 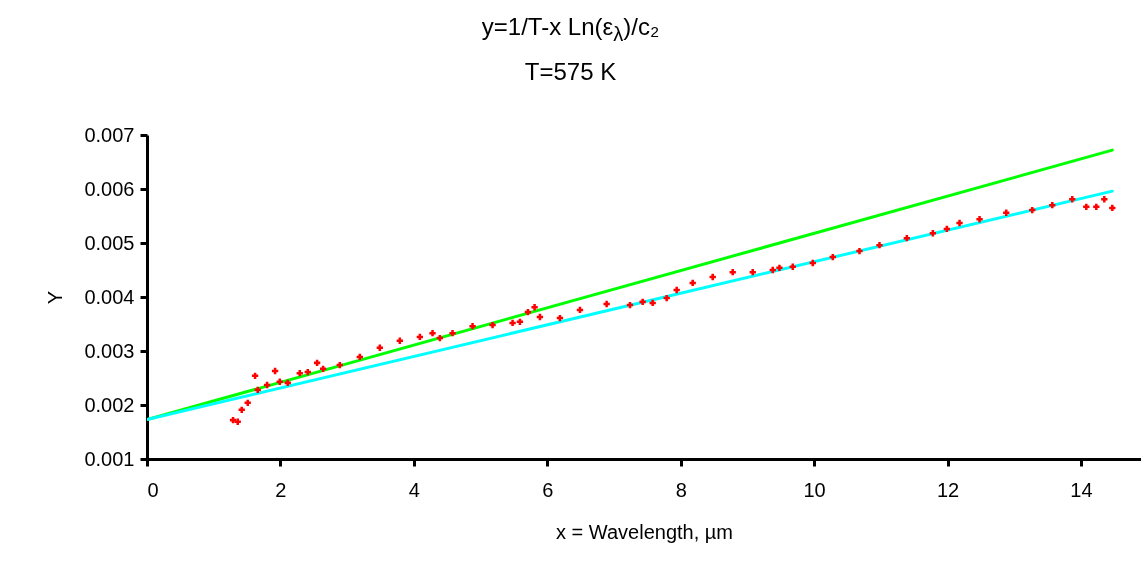 What do you see at coordinates (109, 188) in the screenshot?
I see `y-tick-label: 0.006` at bounding box center [109, 188].